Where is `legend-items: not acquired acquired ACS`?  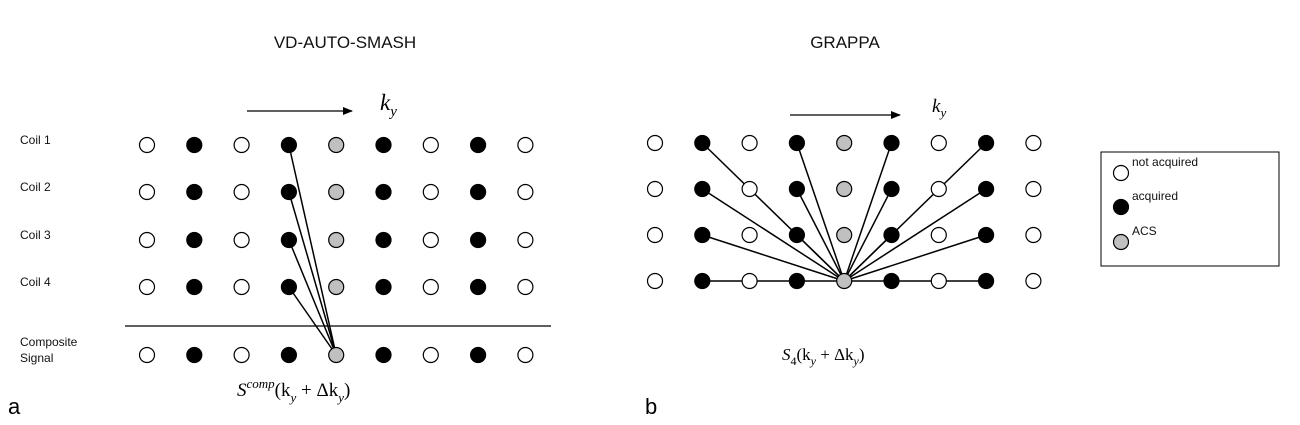
legend-items: not acquired acquired ACS is located at coordinates (1155, 203).